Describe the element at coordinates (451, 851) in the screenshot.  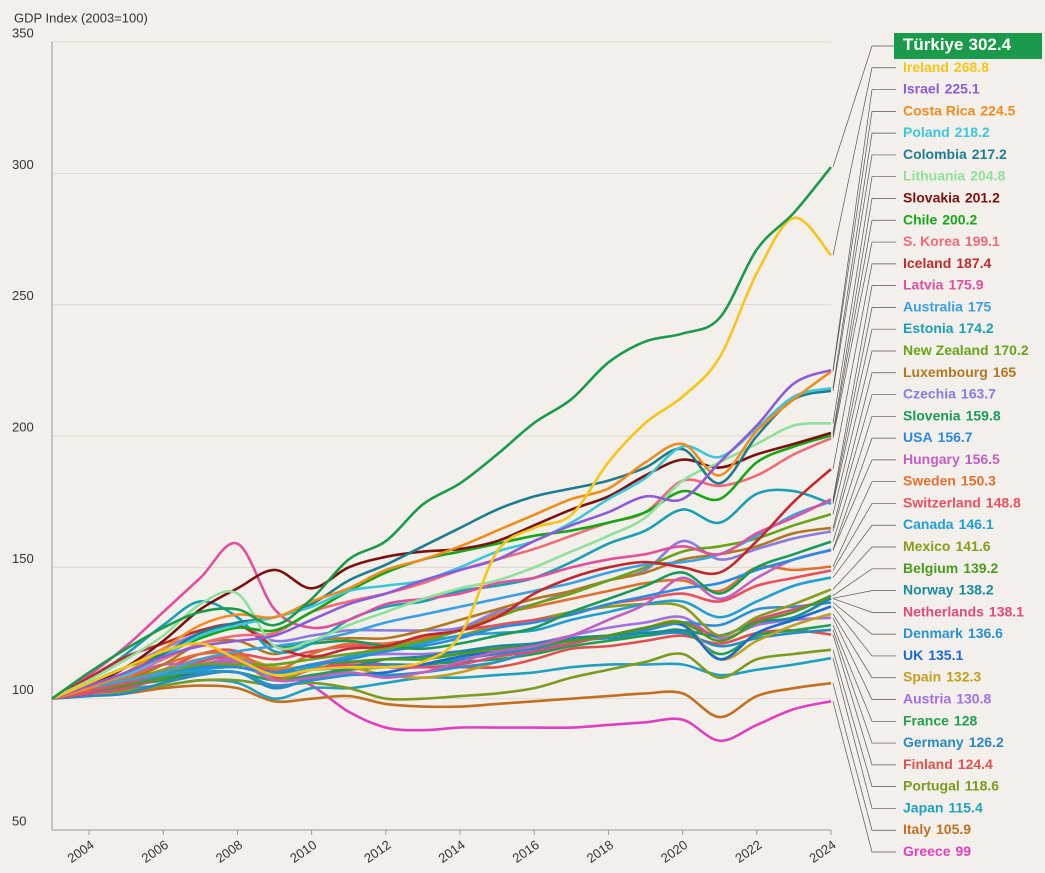
I see `x-tick-label: 2014` at that location.